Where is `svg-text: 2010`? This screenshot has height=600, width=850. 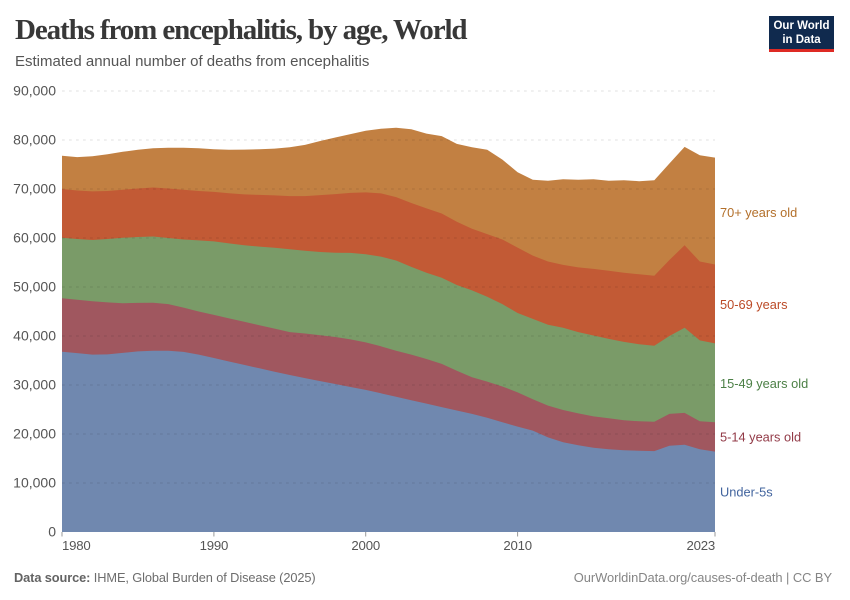 svg-text: 2010 is located at coordinates (517, 545).